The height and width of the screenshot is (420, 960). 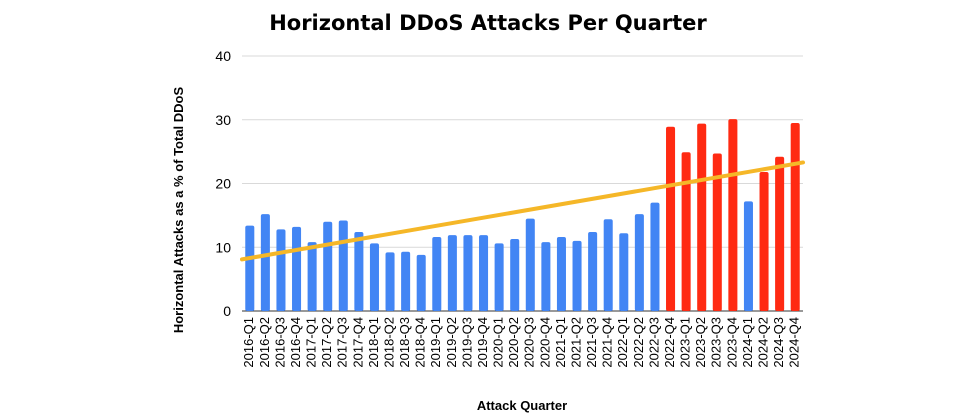 I want to click on y-tick-label: 10, so click(x=223, y=247).